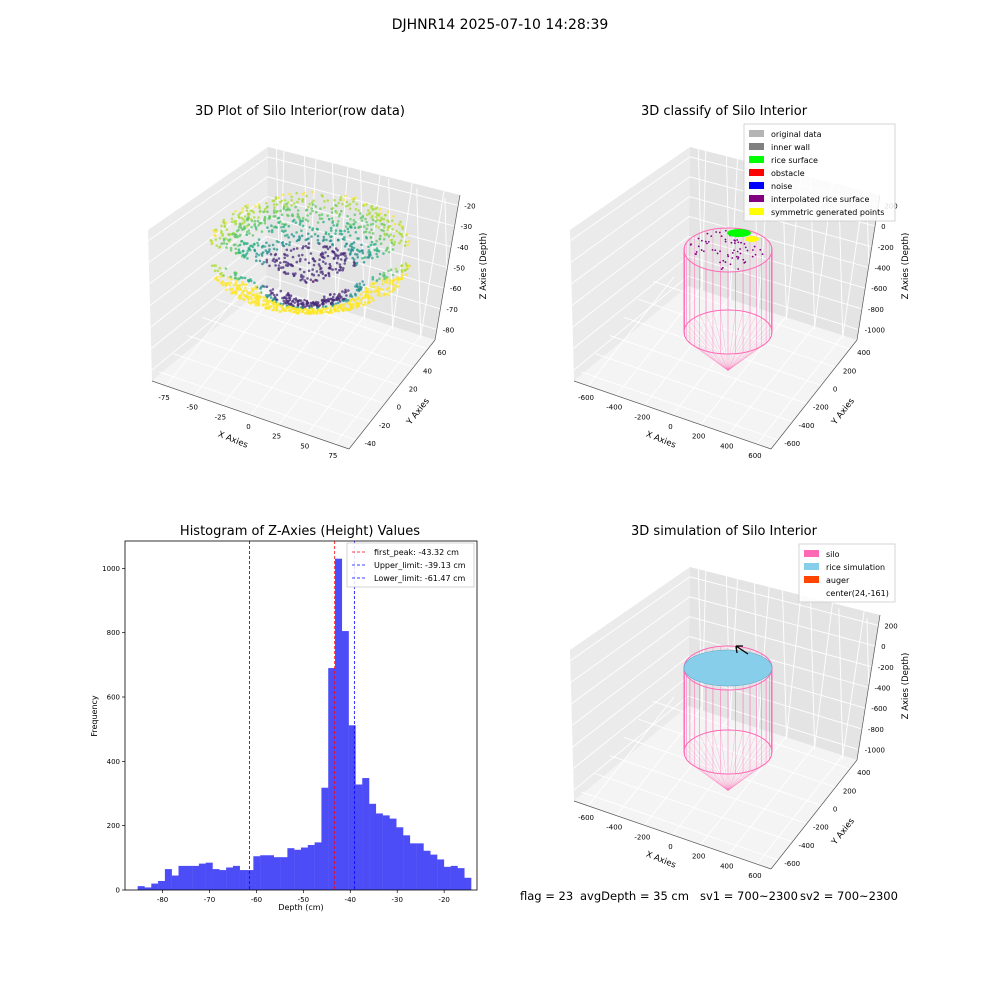  What do you see at coordinates (835, 809) in the screenshot?
I see `simulation-y-tick: 0` at bounding box center [835, 809].